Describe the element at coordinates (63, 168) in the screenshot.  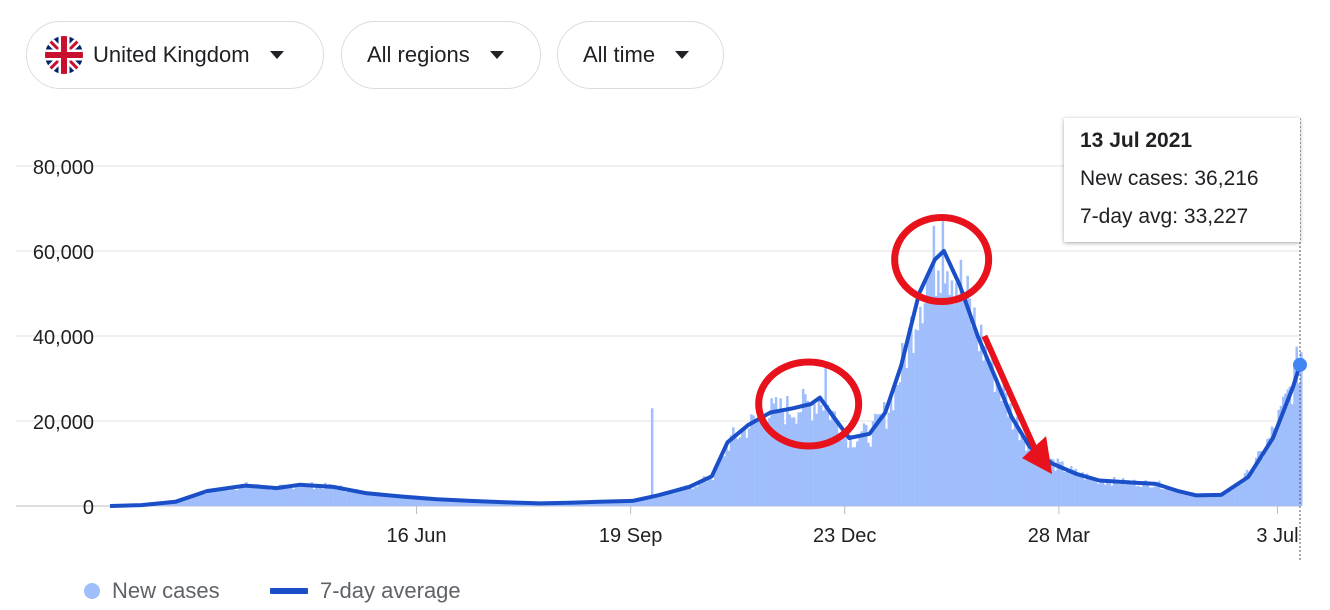
I see `y-tick-label: 80,000` at that location.